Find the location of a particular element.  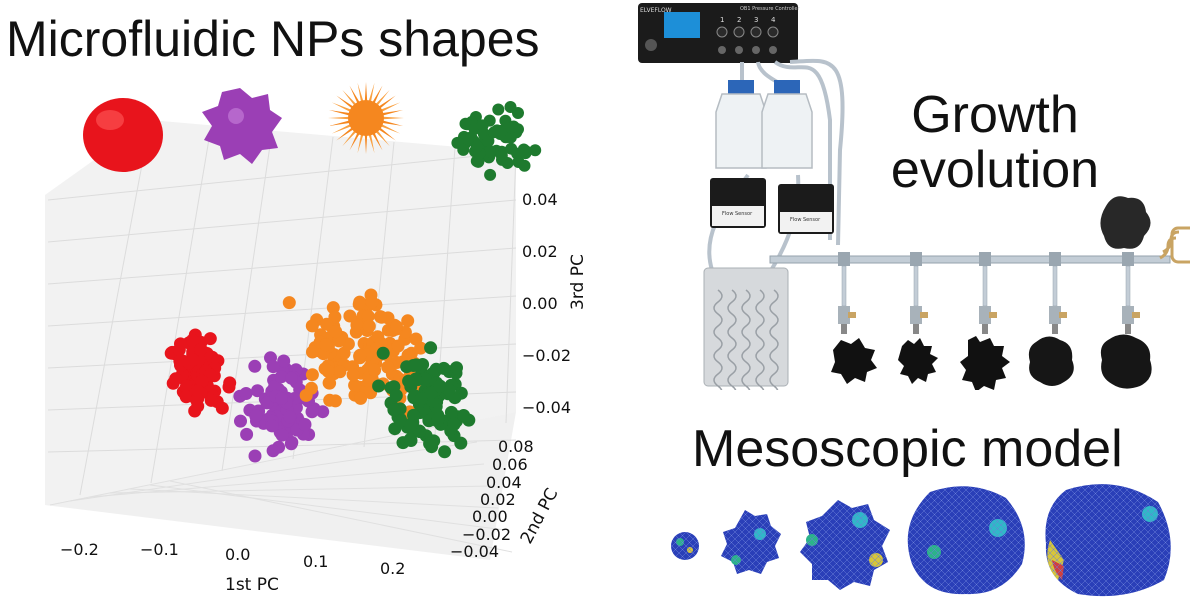

x-tick-label: 0.2 is located at coordinates (392, 568).